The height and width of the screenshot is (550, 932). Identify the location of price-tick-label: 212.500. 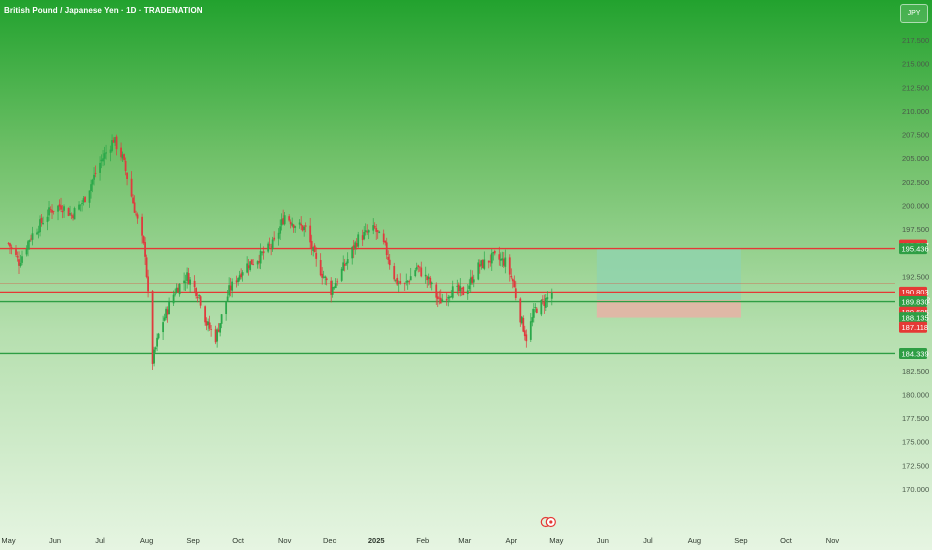
(915, 87).